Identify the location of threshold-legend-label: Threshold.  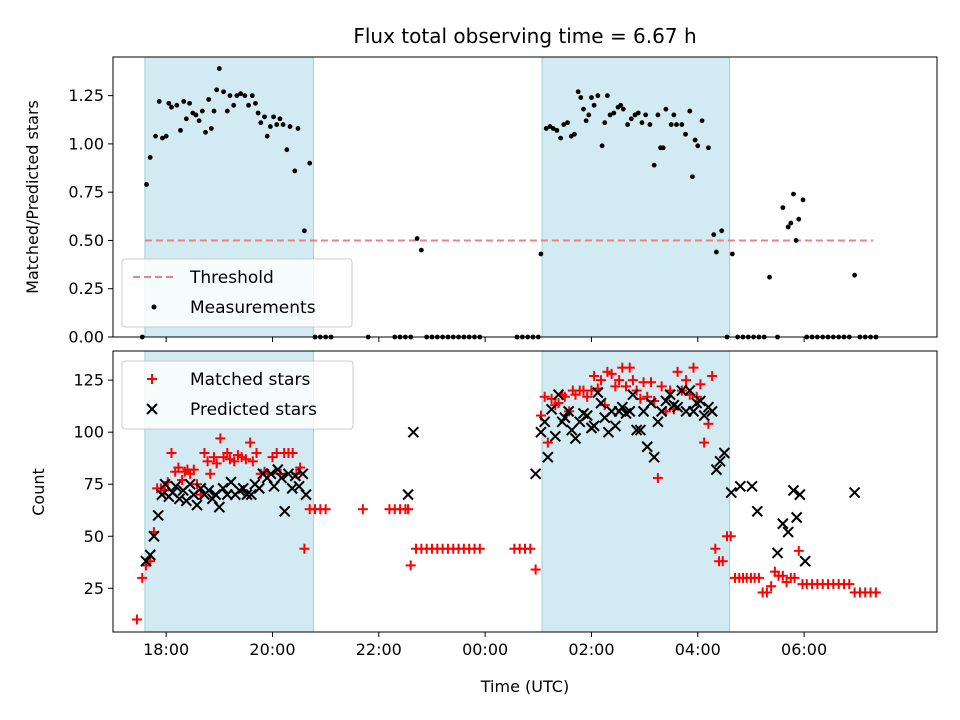
(231, 278).